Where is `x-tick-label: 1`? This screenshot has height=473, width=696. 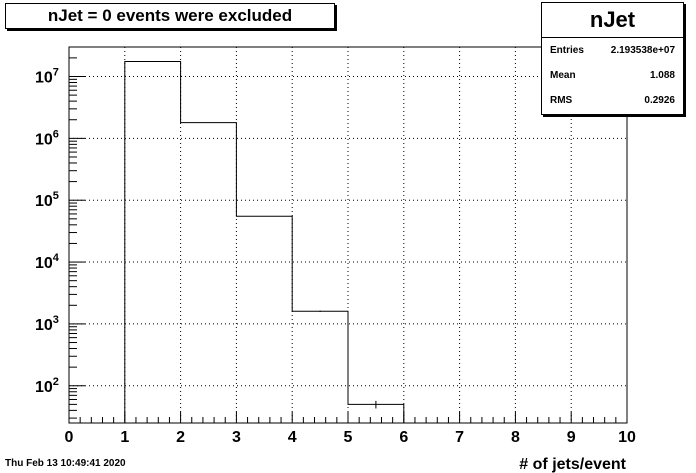
x-tick-label: 1 is located at coordinates (124, 437).